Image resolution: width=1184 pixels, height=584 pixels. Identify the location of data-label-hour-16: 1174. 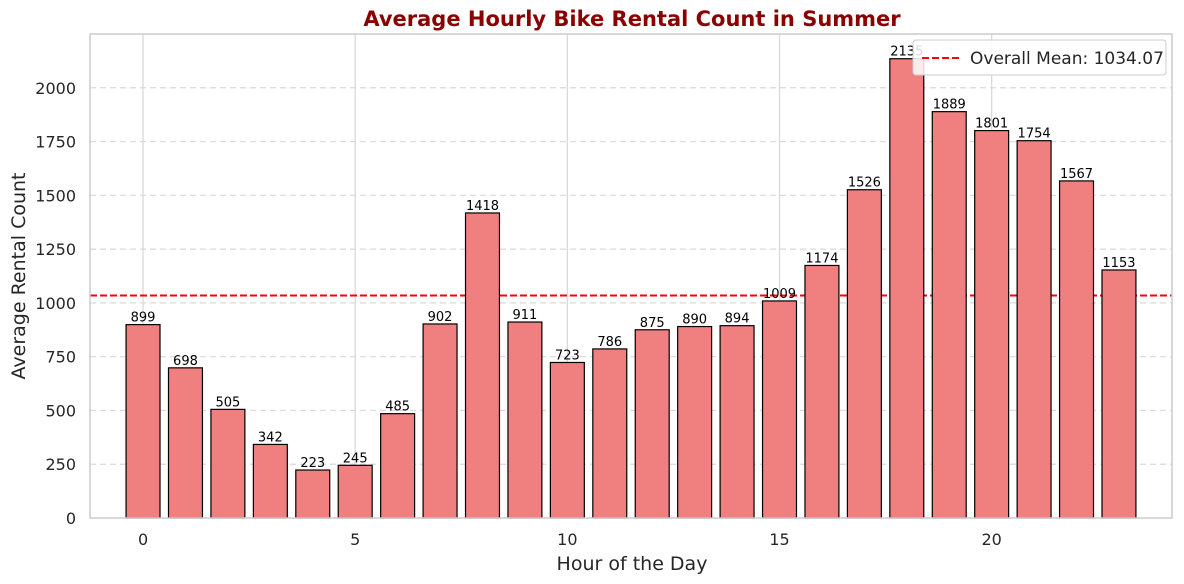
(821, 258).